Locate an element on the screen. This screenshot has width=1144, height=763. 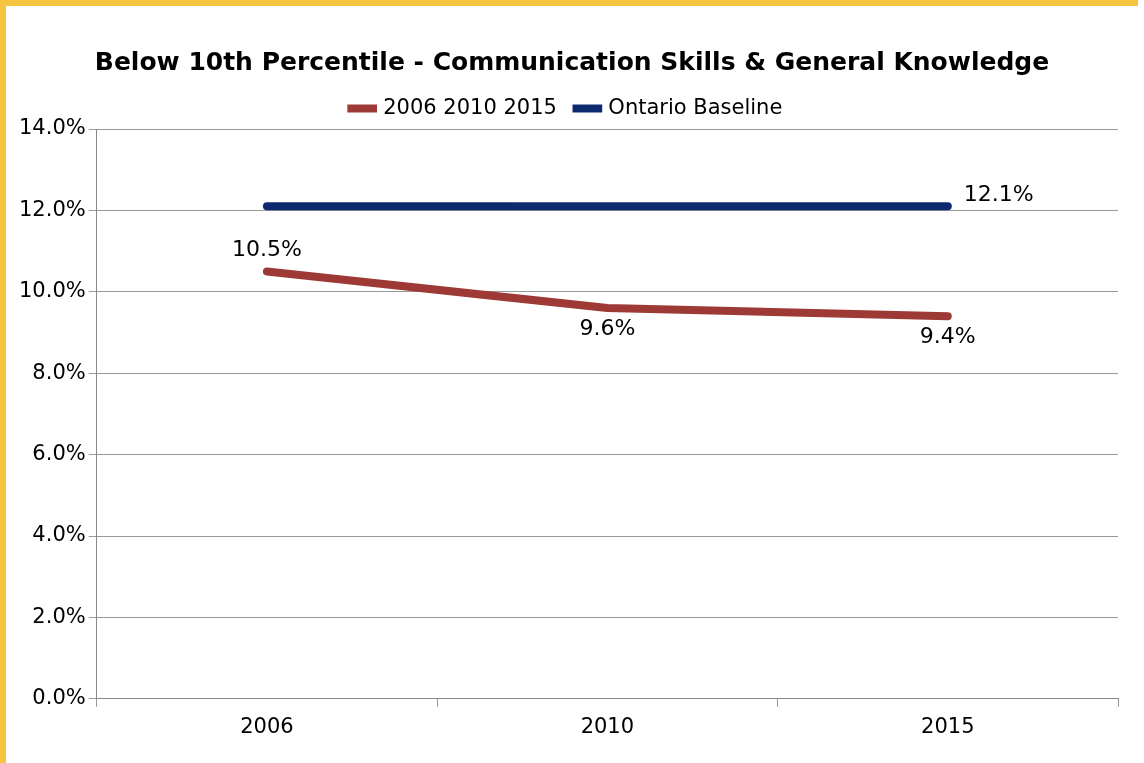
y-tick-label: 12.0% is located at coordinates (52, 208).